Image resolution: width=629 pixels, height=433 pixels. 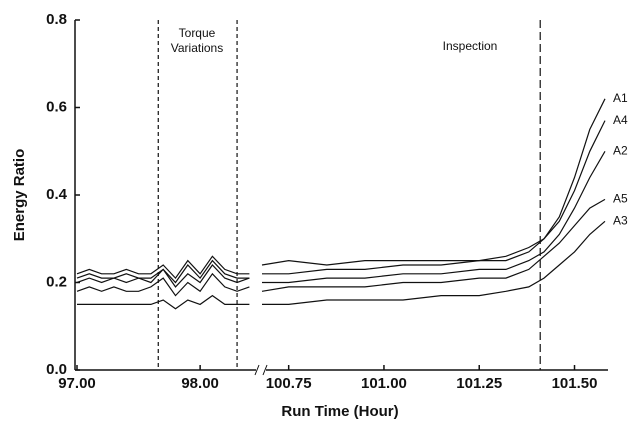 What do you see at coordinates (620, 220) in the screenshot?
I see `series-label: A3` at bounding box center [620, 220].